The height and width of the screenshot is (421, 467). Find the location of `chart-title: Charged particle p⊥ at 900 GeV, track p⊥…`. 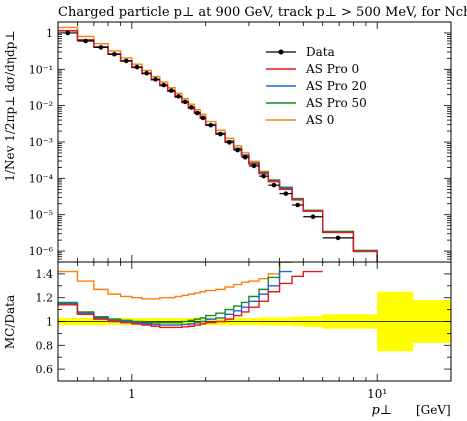

chart-title: Charged particle p⊥ at 900 GeV, track p⊥… is located at coordinates (262, 12).